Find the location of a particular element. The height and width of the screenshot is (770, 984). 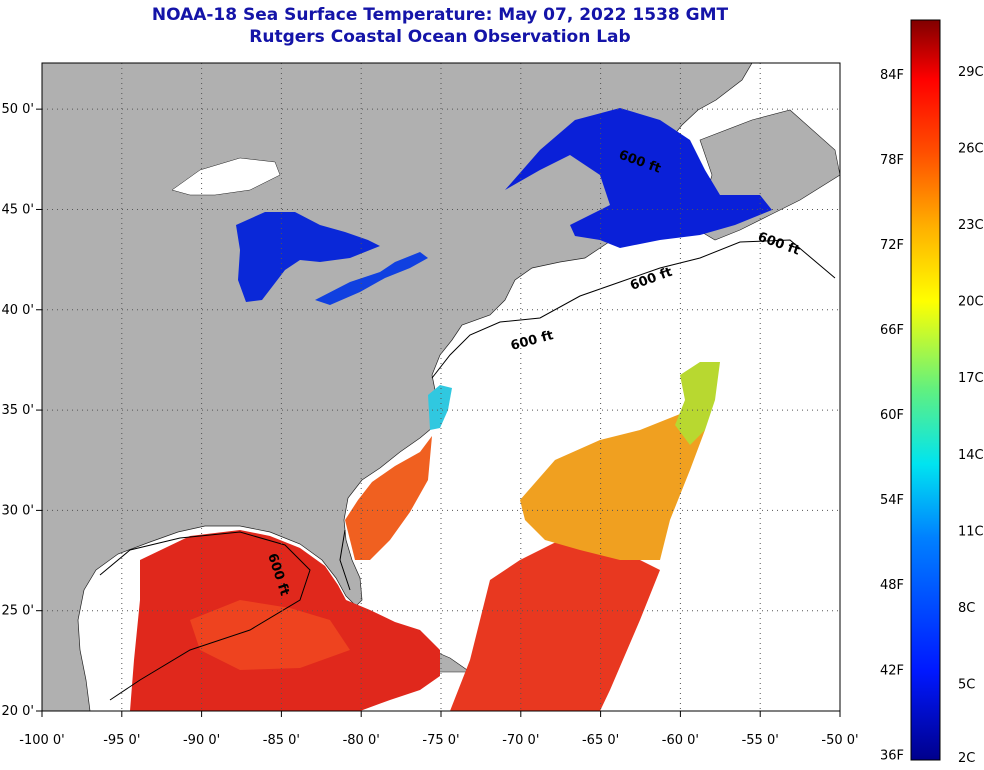

lon-tick-label: -65 0' is located at coordinates (600, 740).